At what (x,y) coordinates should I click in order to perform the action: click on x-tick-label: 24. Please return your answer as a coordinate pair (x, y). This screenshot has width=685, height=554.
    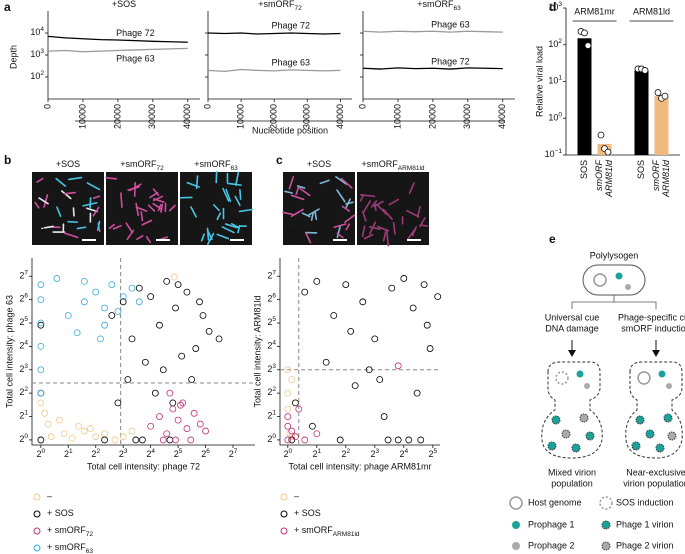
    Looking at the image, I should click on (403, 453).